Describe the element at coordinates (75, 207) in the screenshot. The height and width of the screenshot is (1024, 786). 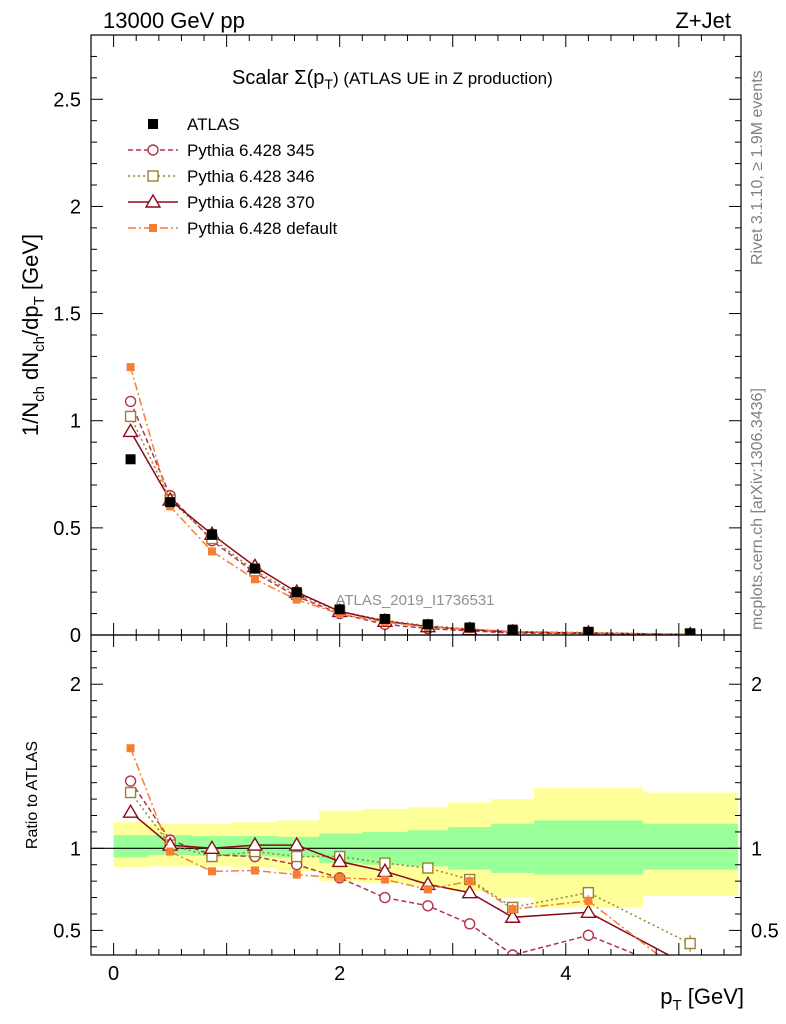
I see `ytick-label: 2` at that location.